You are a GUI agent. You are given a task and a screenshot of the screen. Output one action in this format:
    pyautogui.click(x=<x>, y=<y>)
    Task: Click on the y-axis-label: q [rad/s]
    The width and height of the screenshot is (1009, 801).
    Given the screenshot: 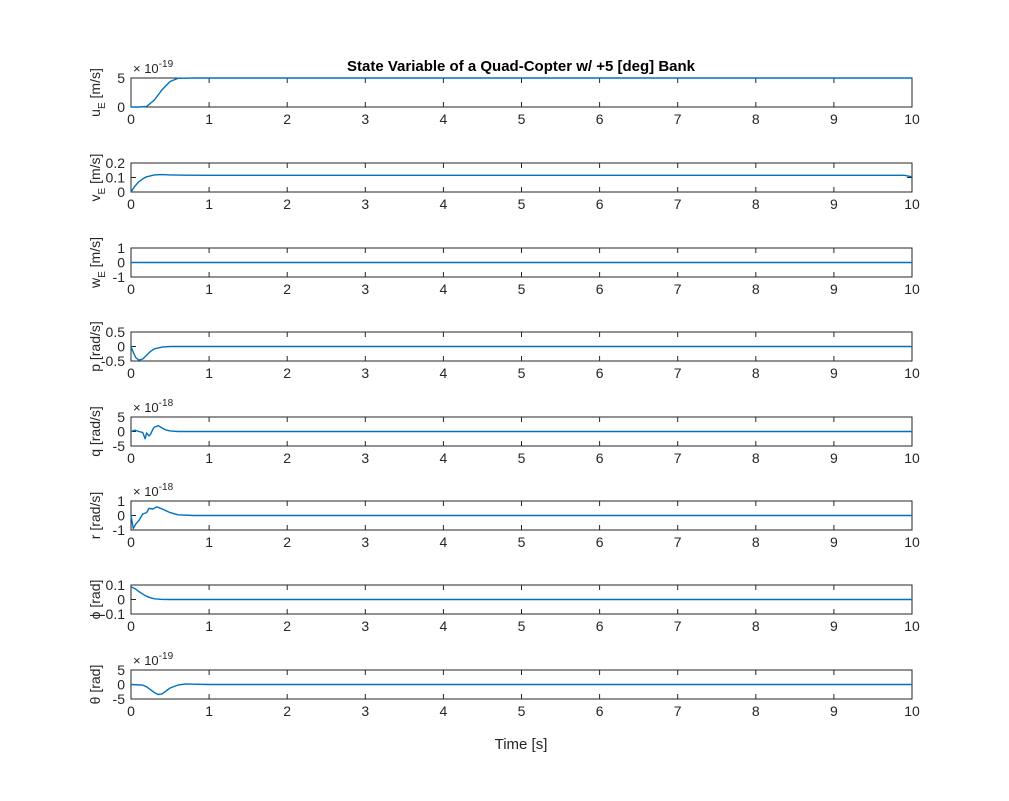 What is the action you would take?
    pyautogui.click(x=95, y=431)
    